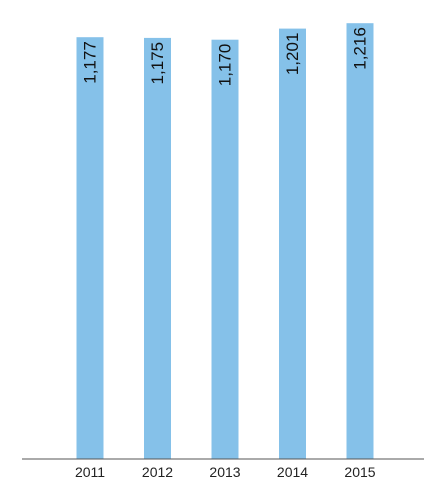 The width and height of the screenshot is (424, 482). I want to click on value-labels-layer: 1,177 1,175 1,170 1,201 1,216, so click(225, 56).